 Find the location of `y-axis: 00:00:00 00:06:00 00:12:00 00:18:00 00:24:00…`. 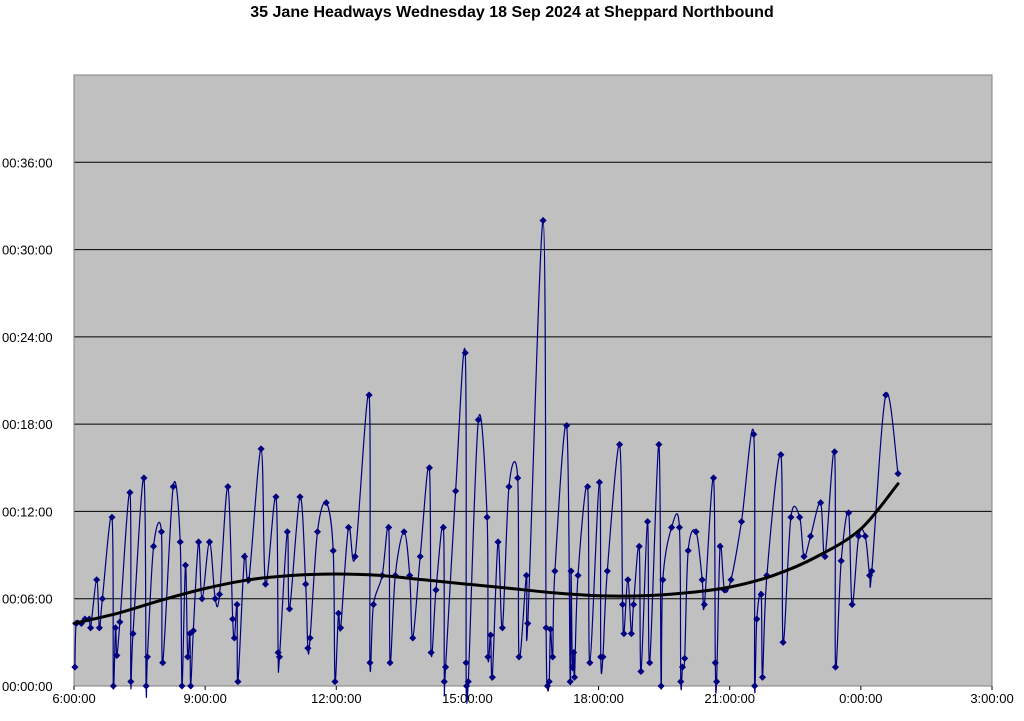

y-axis: 00:00:00 00:06:00 00:12:00 00:18:00 00:24:00… is located at coordinates (27, 424).